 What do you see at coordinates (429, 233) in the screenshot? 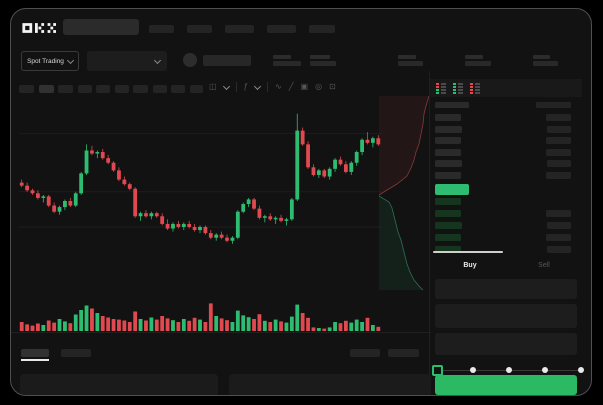
I see `panel-divider` at bounding box center [429, 233].